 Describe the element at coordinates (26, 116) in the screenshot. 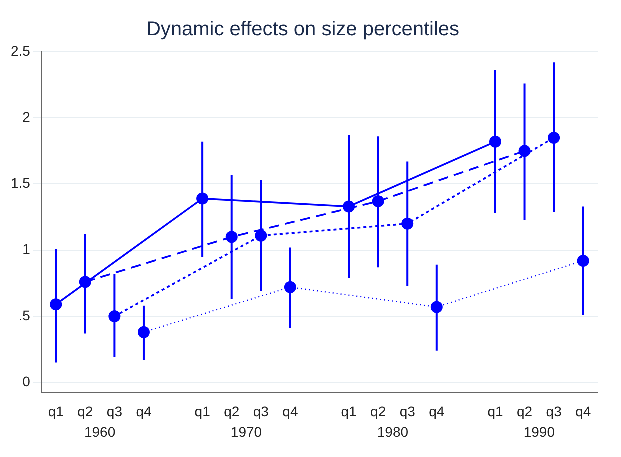

I see `y-tick-label: 2` at that location.